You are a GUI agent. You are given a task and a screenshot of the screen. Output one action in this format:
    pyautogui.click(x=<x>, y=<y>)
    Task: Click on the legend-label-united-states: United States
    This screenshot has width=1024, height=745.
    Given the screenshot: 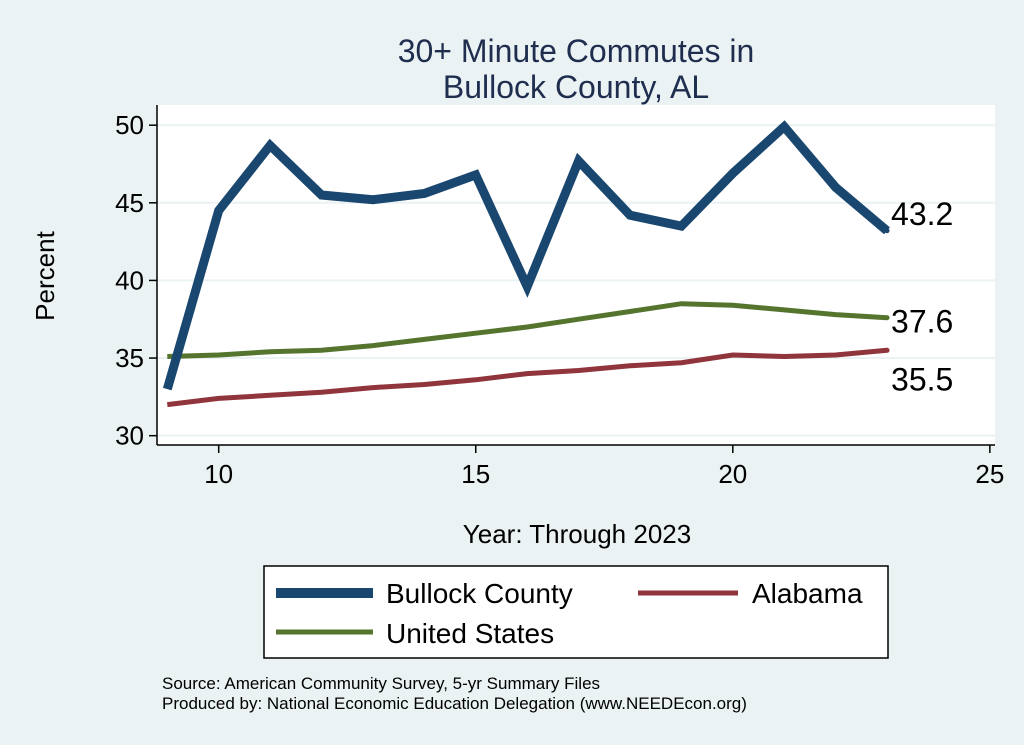 What is the action you would take?
    pyautogui.click(x=470, y=633)
    